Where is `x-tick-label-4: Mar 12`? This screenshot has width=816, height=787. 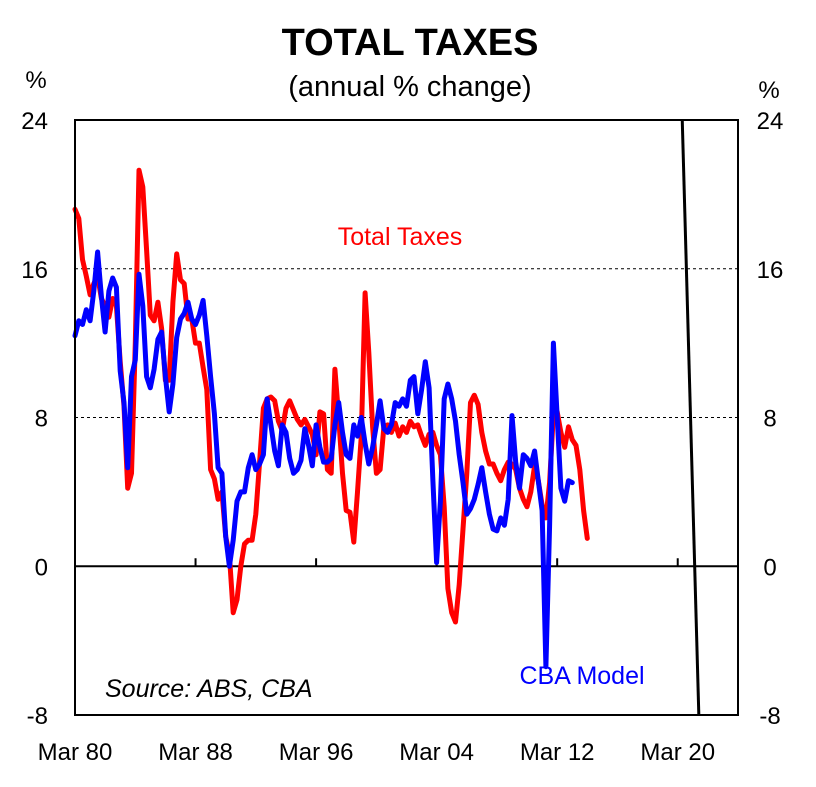
x-tick-label-4: Mar 12 is located at coordinates (557, 752).